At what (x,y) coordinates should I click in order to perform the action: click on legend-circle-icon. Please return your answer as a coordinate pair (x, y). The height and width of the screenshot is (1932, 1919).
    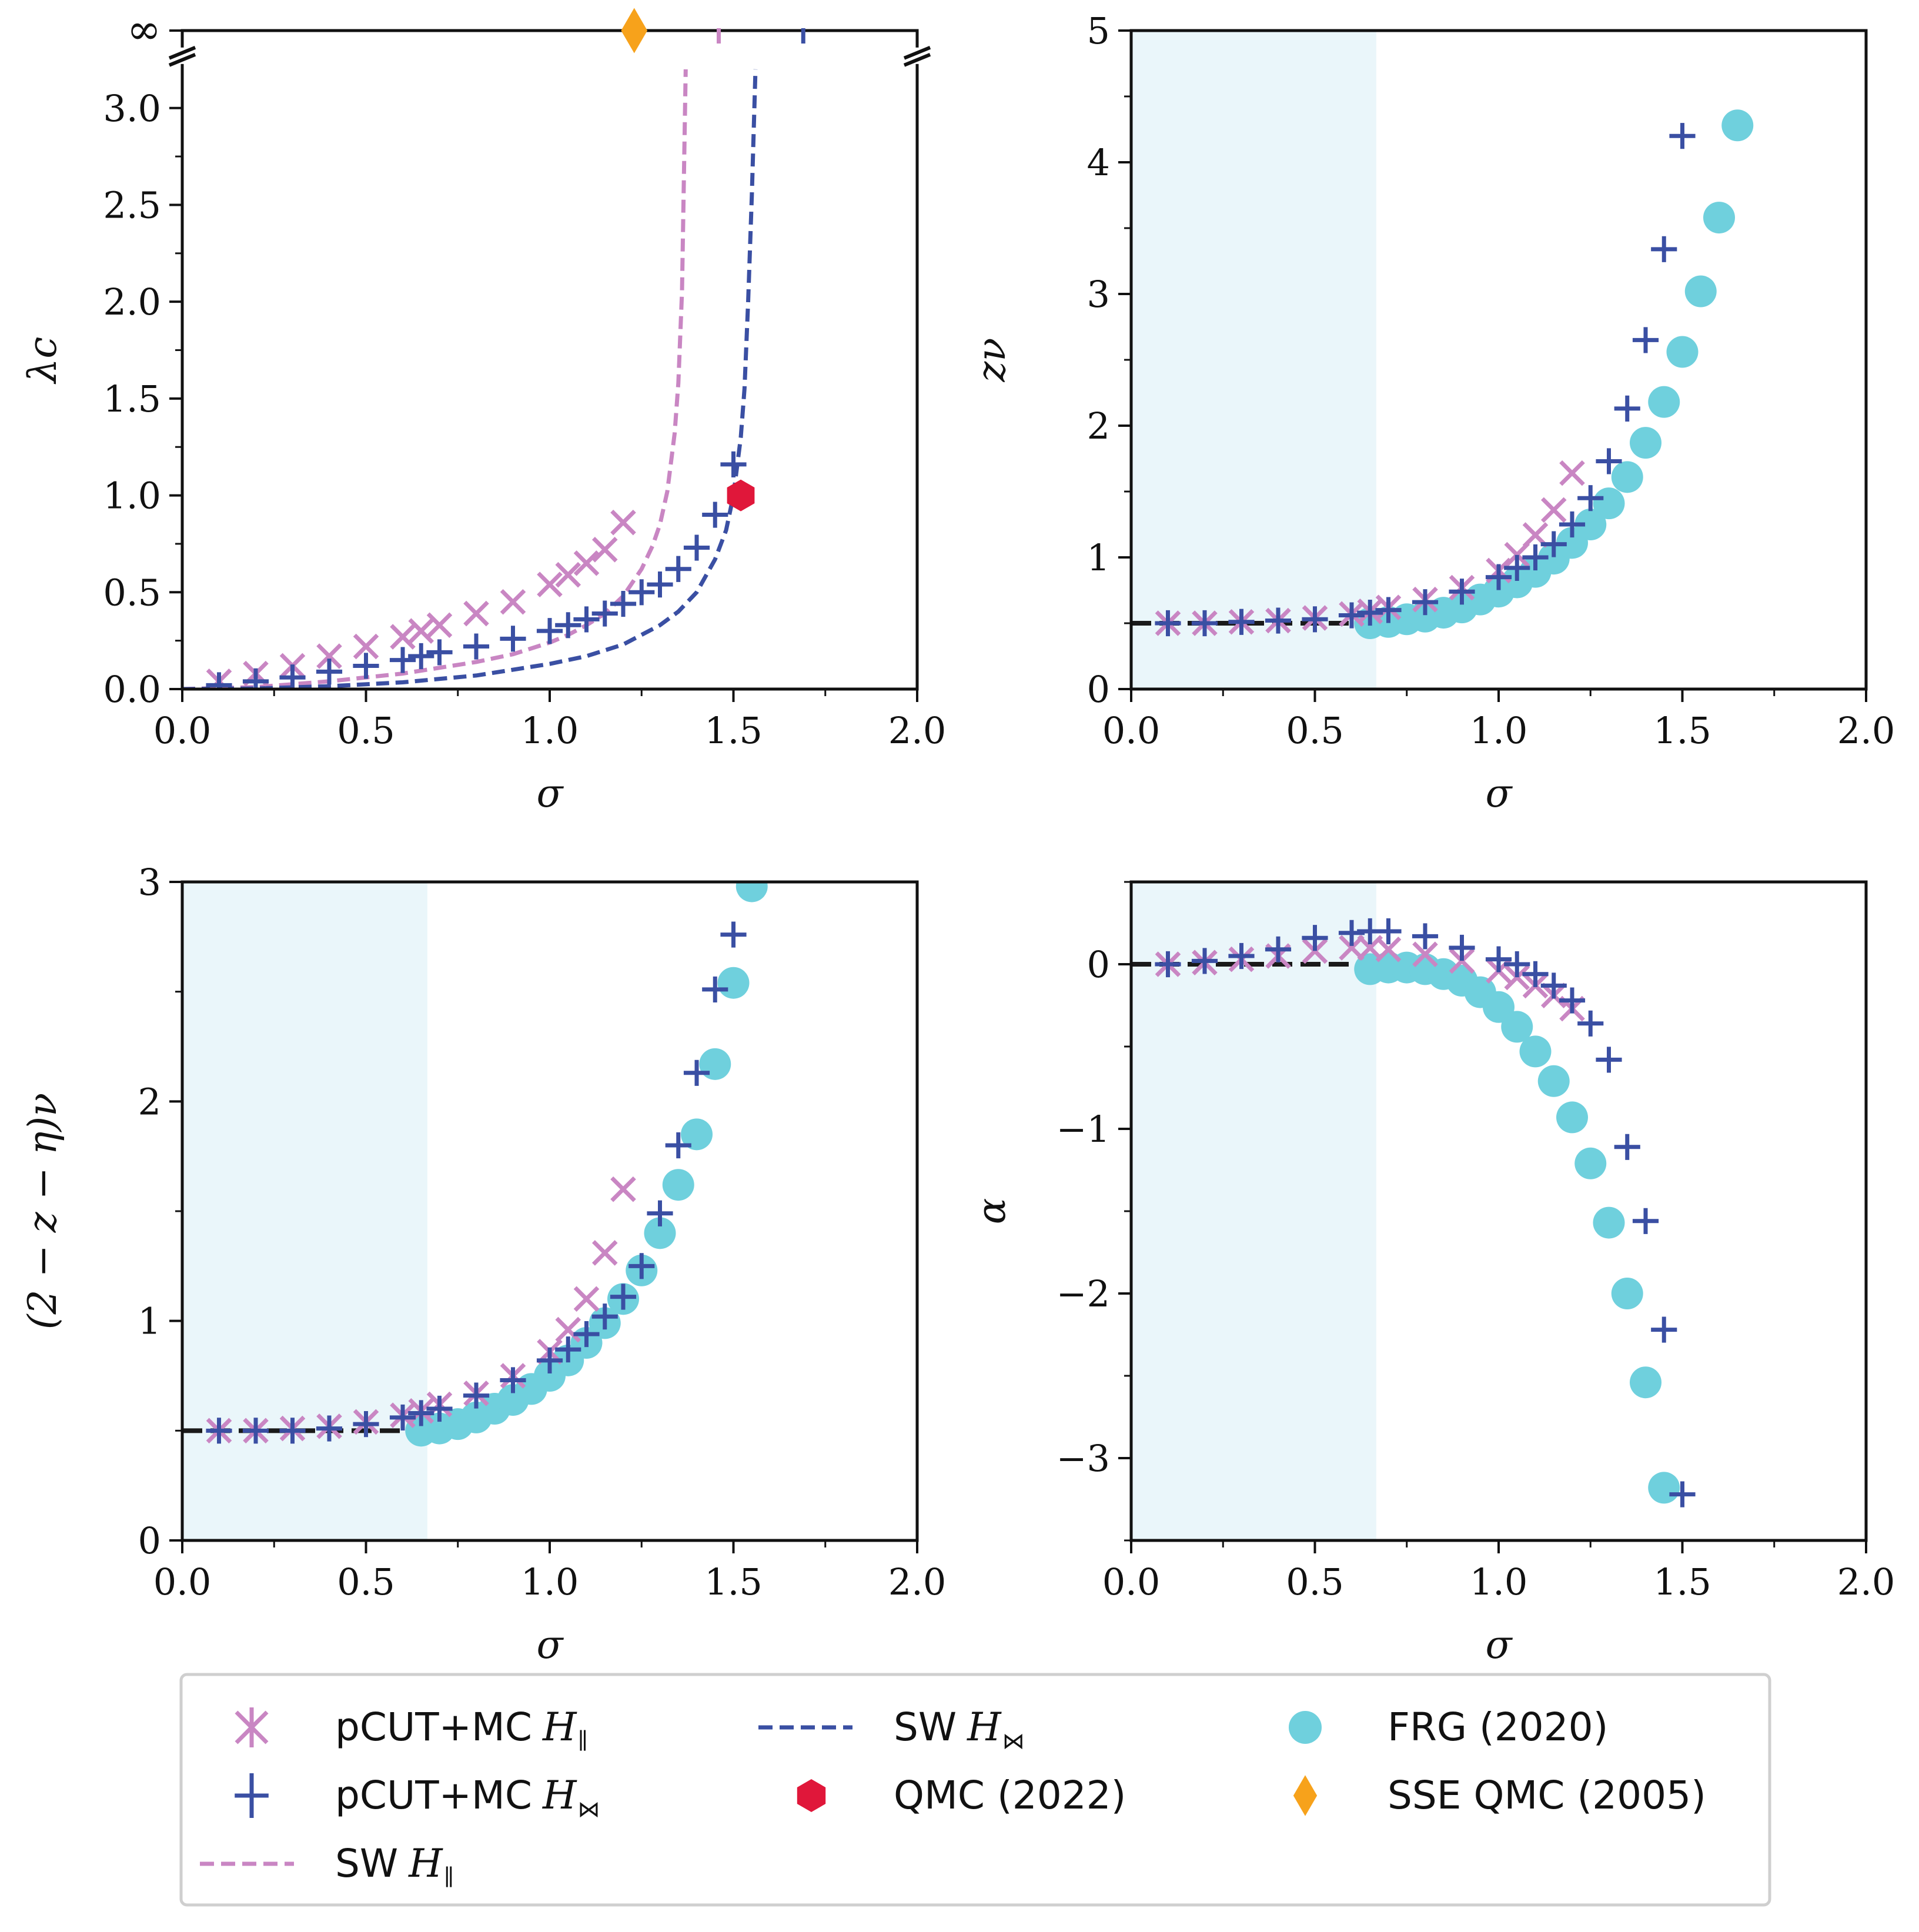
    Looking at the image, I should click on (1305, 1727).